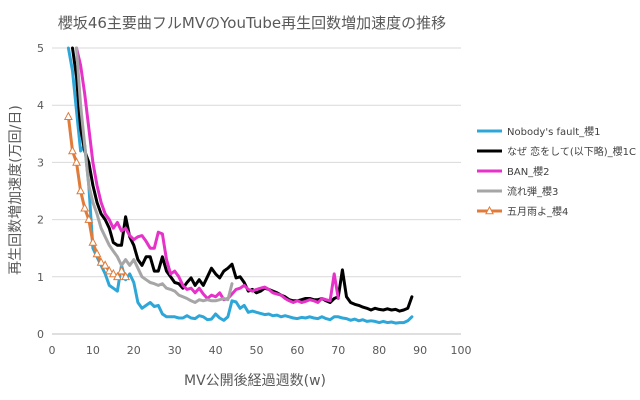 The height and width of the screenshot is (400, 640). What do you see at coordinates (532, 191) in the screenshot?
I see `legend-label-4: 流れ弾_櫻3` at bounding box center [532, 191].